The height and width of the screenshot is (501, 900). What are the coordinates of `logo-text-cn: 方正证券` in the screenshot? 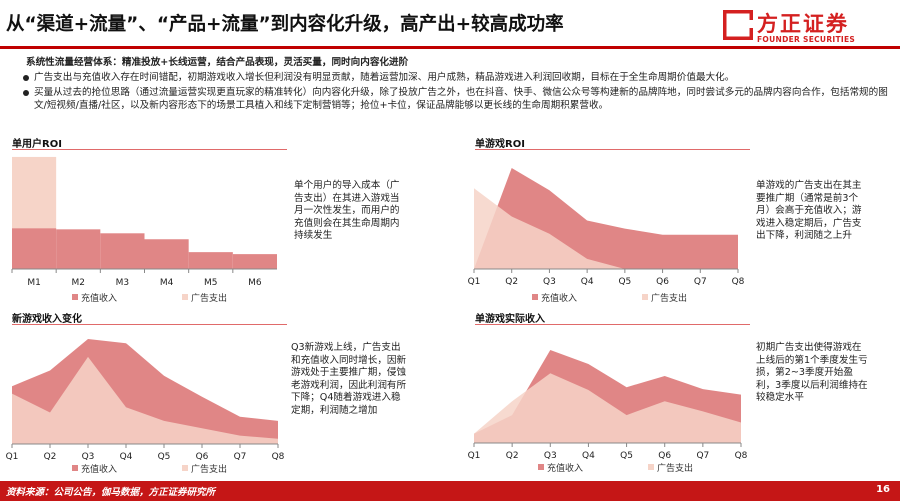 It's located at (803, 24).